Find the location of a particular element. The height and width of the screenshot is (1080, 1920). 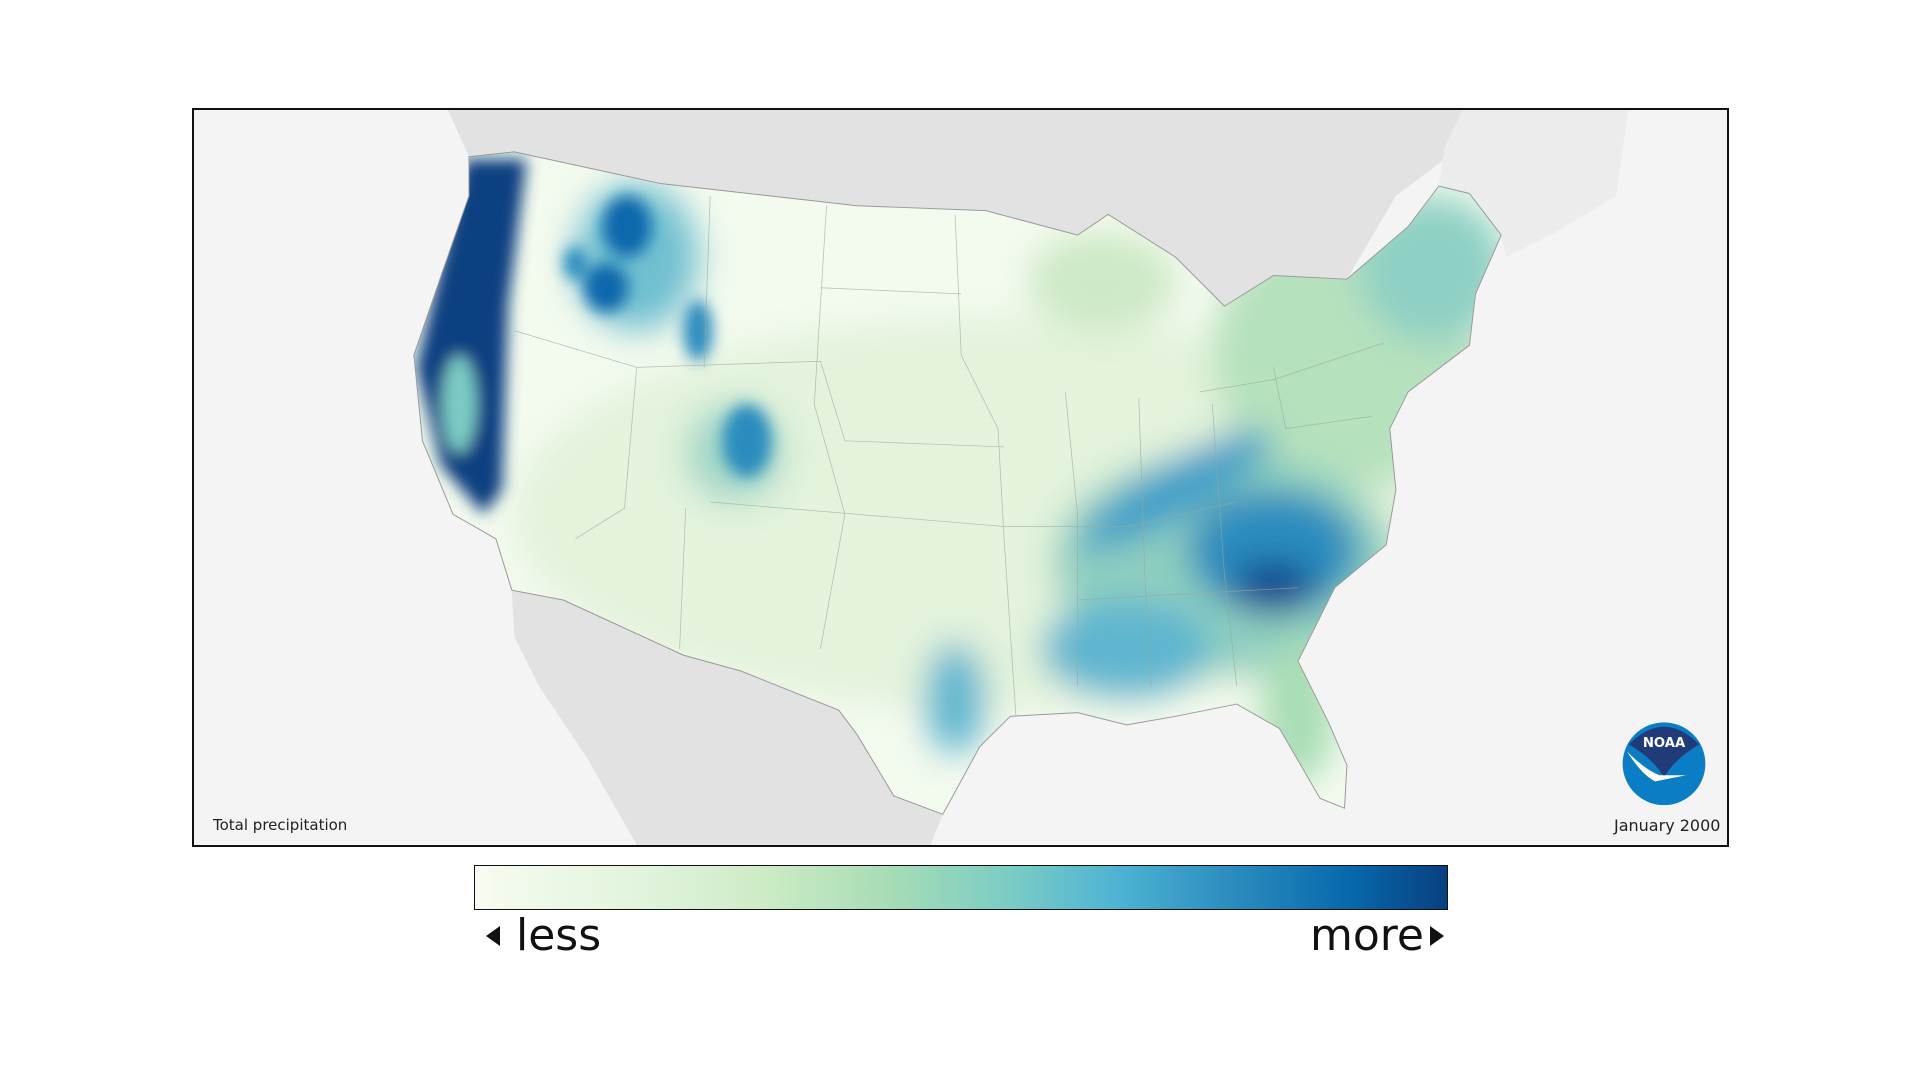

canada-maritimes is located at coordinates (1533, 182).